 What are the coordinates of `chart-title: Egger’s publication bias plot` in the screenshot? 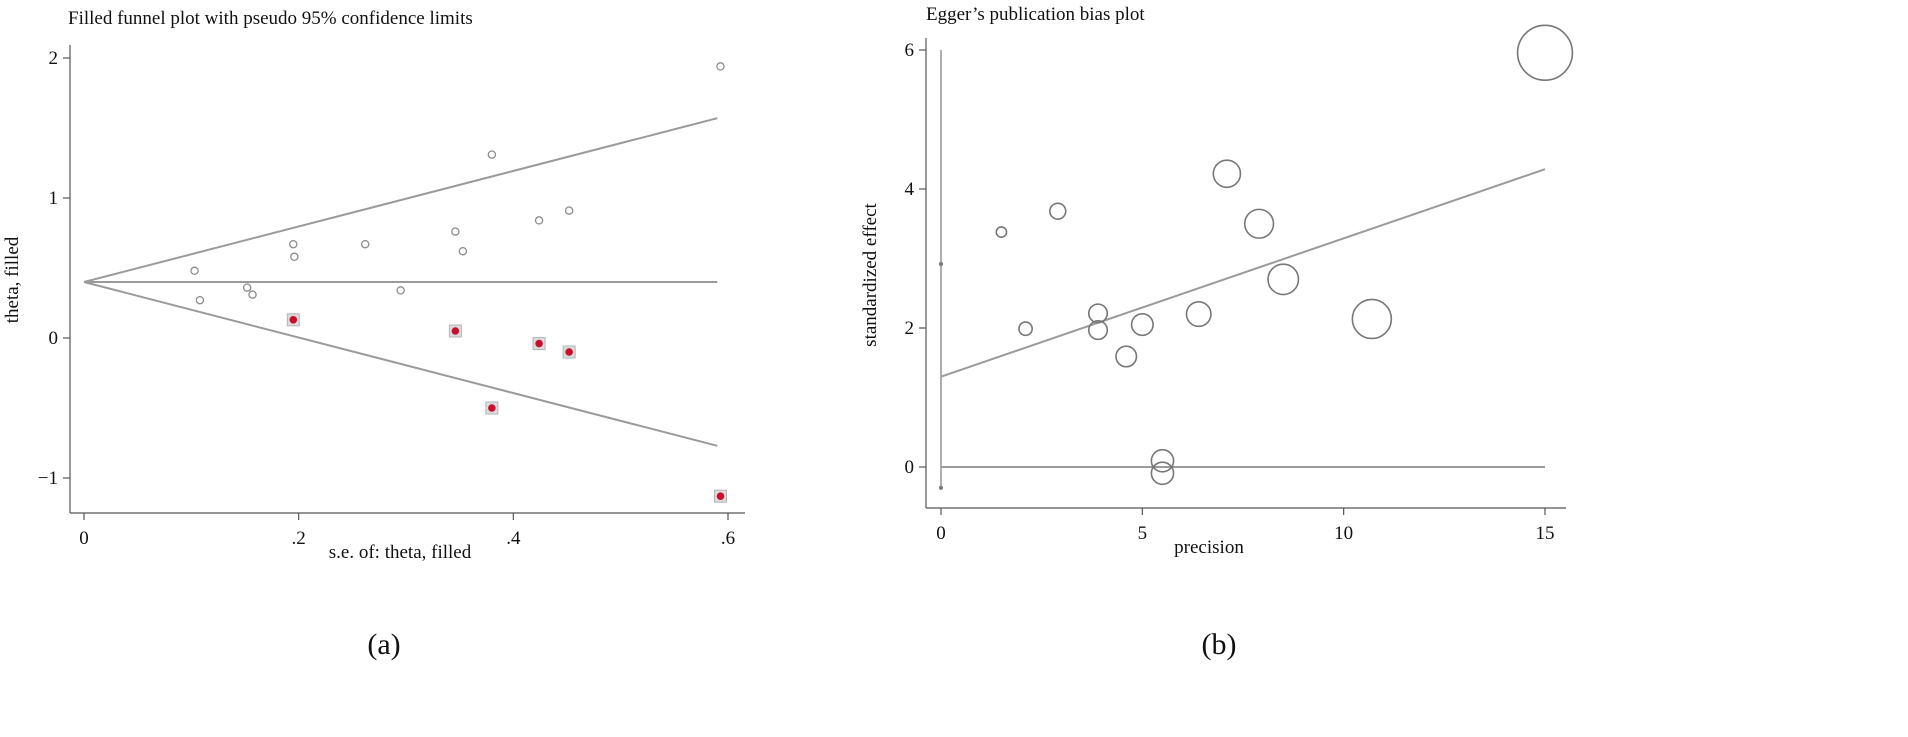 It's located at (1035, 14).